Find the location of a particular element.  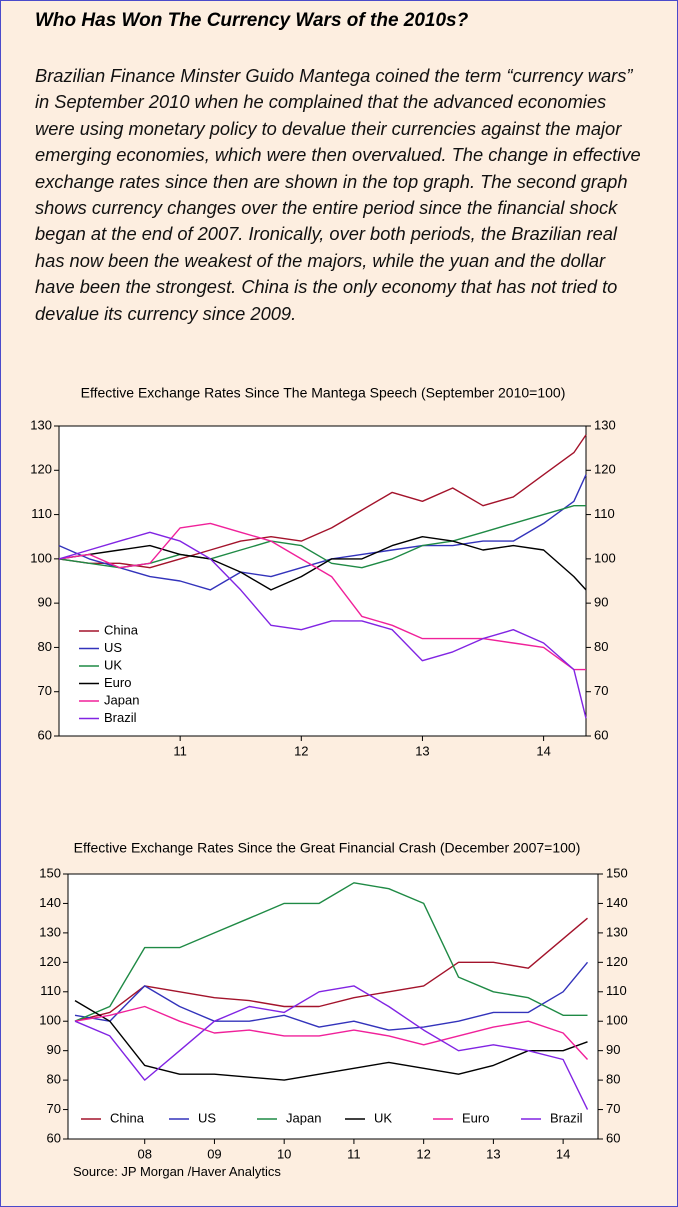

x-tick-label: 10 is located at coordinates (284, 1153).